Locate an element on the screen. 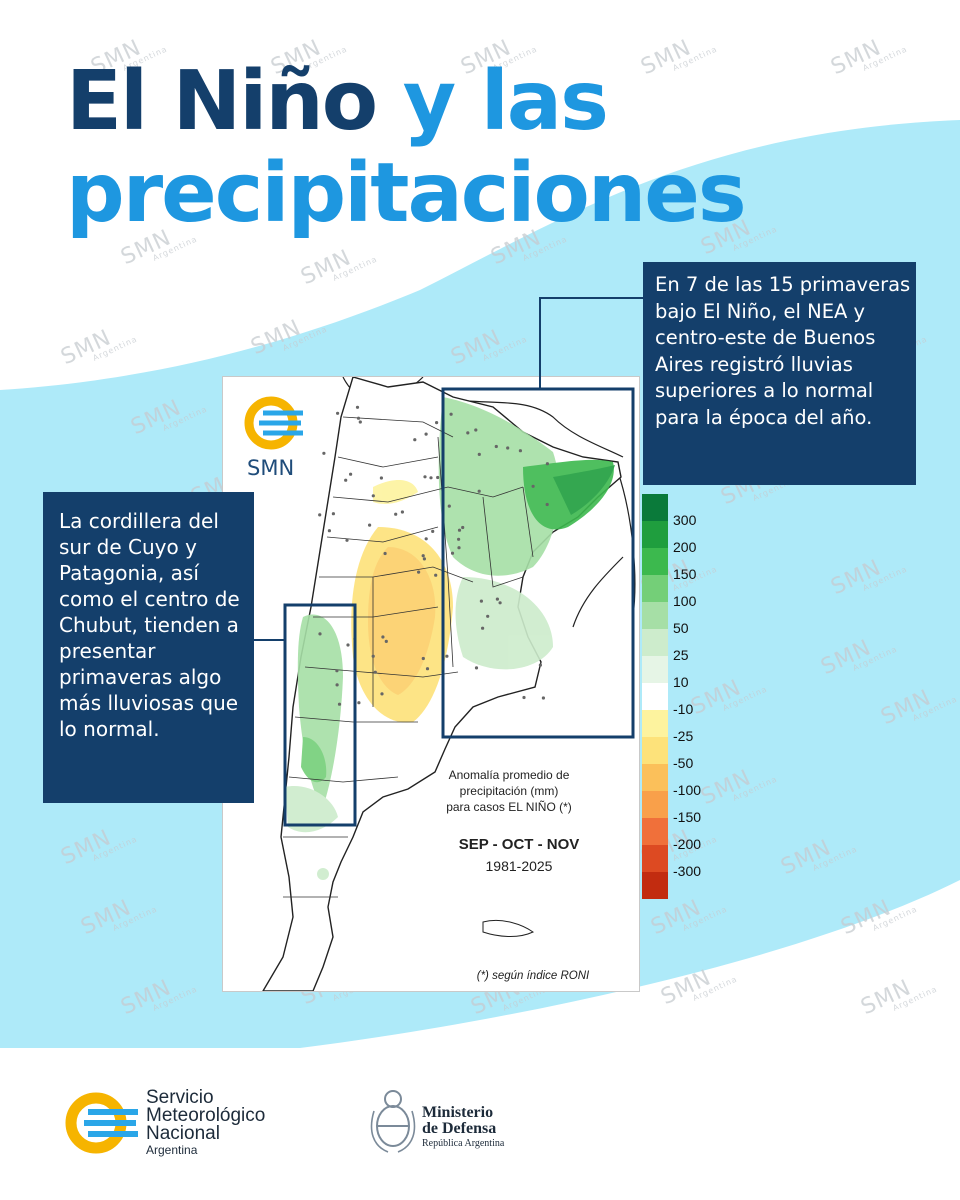  smn-line4: Argentina is located at coordinates (172, 1150).